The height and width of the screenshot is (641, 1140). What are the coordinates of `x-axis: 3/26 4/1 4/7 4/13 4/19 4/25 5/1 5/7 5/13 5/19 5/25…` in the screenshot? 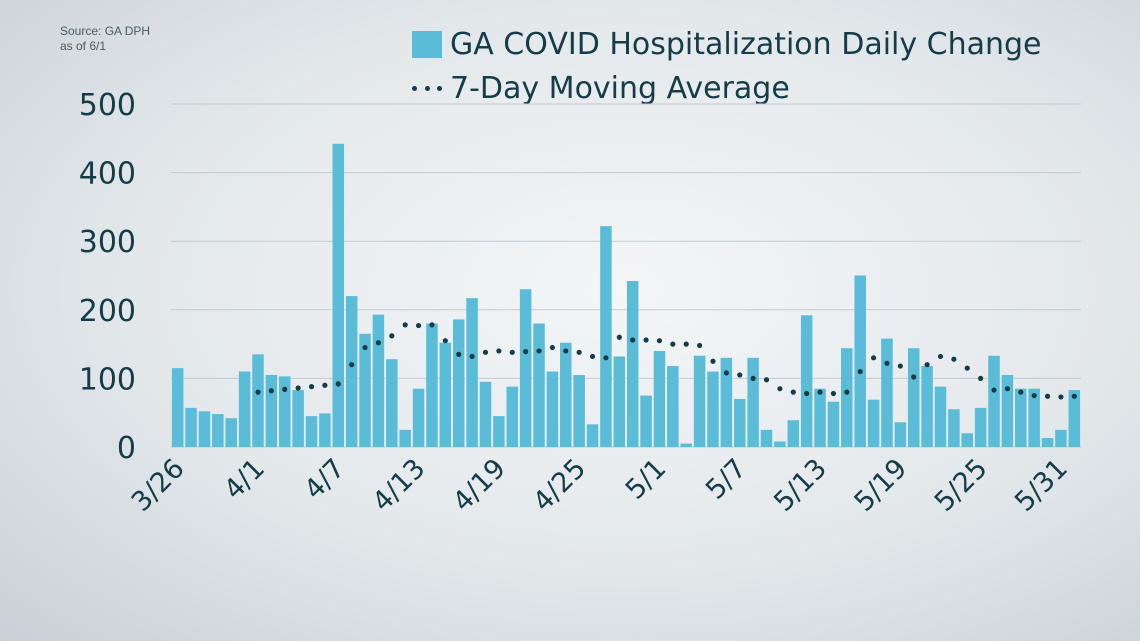 It's located at (600, 485).